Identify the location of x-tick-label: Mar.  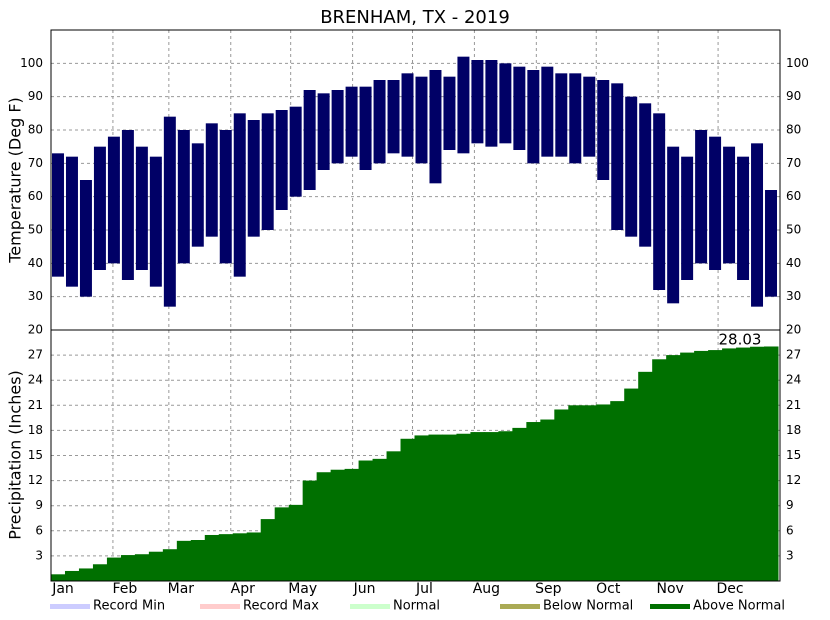
(181, 589).